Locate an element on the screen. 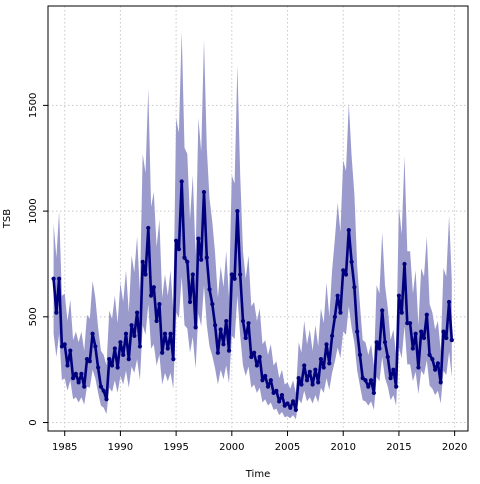 This screenshot has height=484, width=480. x-tick-label: 2010 is located at coordinates (342, 447).